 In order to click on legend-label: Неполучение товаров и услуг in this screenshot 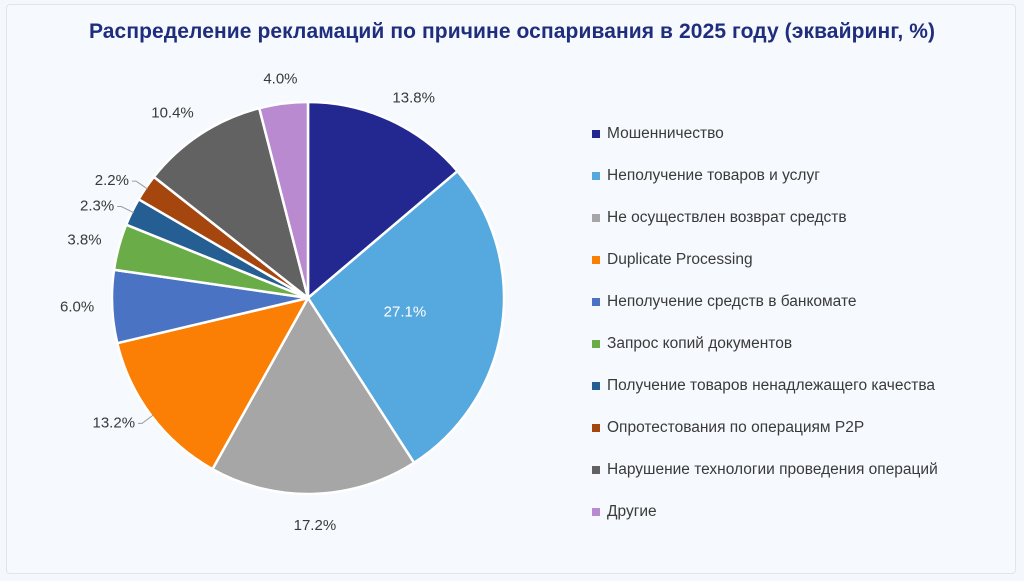, I will do `click(713, 175)`.